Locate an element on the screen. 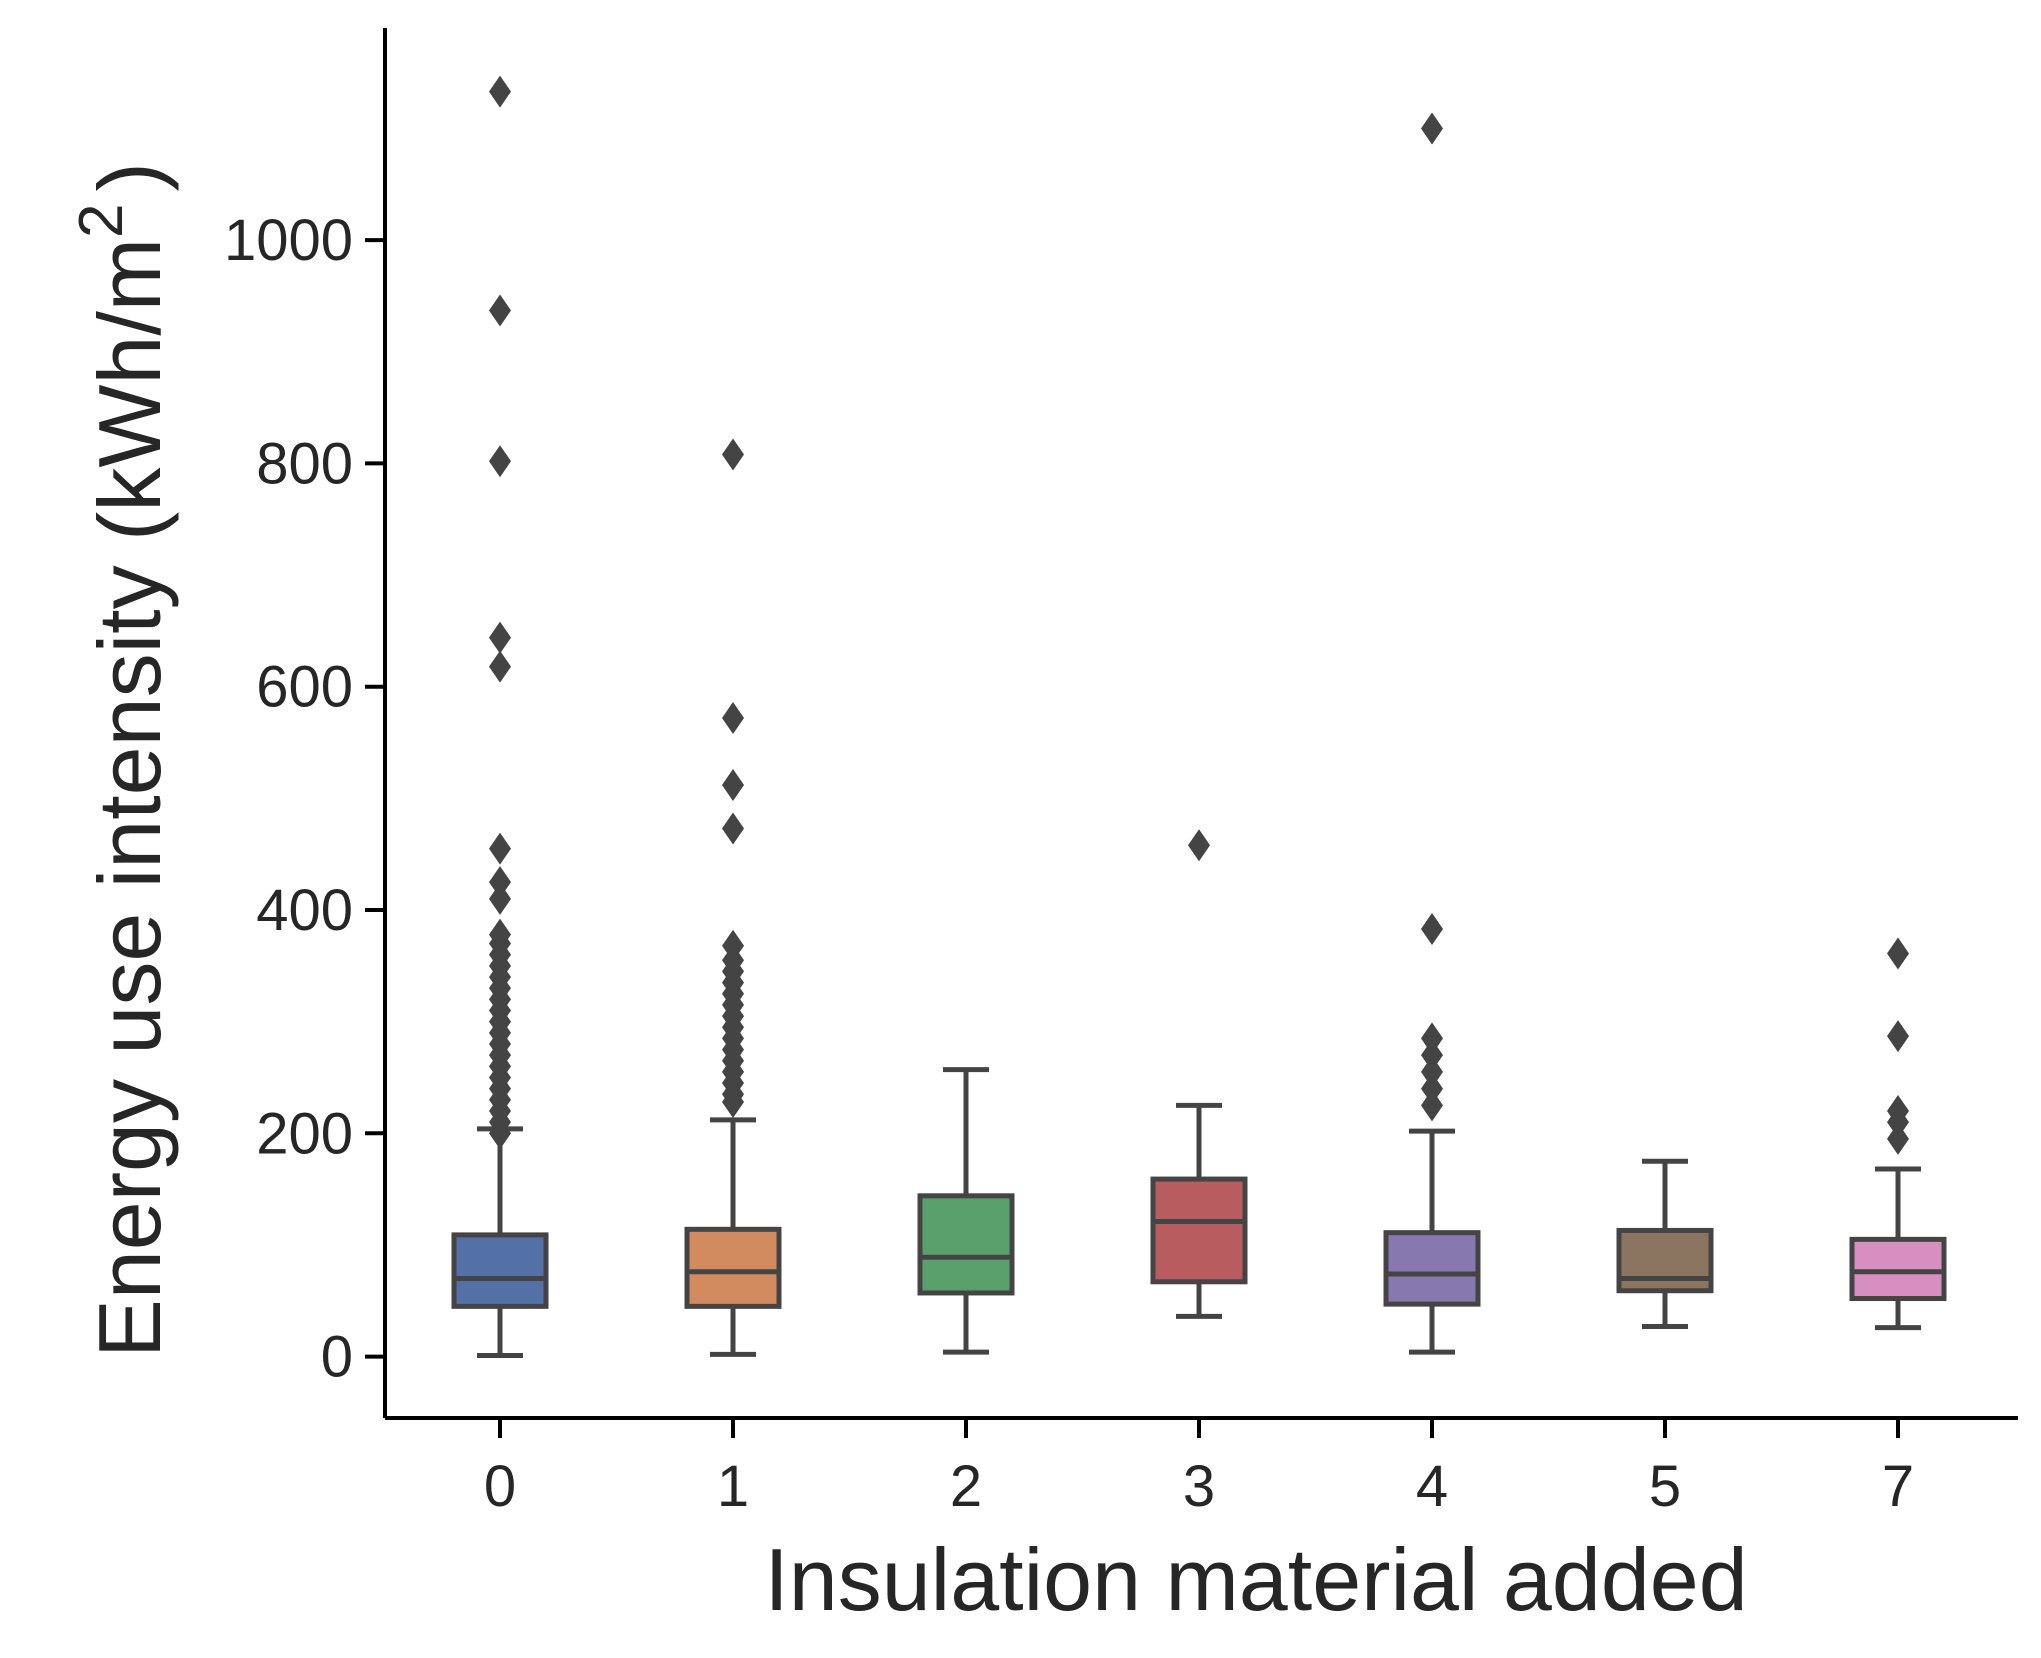 The image size is (2041, 1658). y-axis-label-superscript: 2 is located at coordinates (101, 220).